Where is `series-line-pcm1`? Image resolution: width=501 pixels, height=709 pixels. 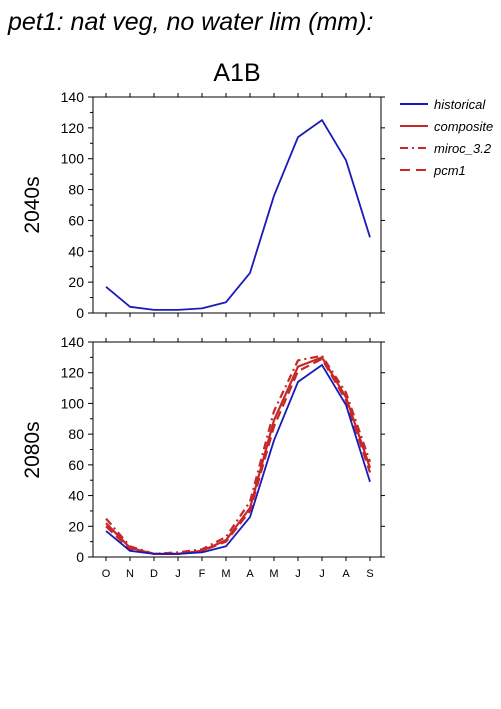 series-line-pcm1 is located at coordinates (238, 456).